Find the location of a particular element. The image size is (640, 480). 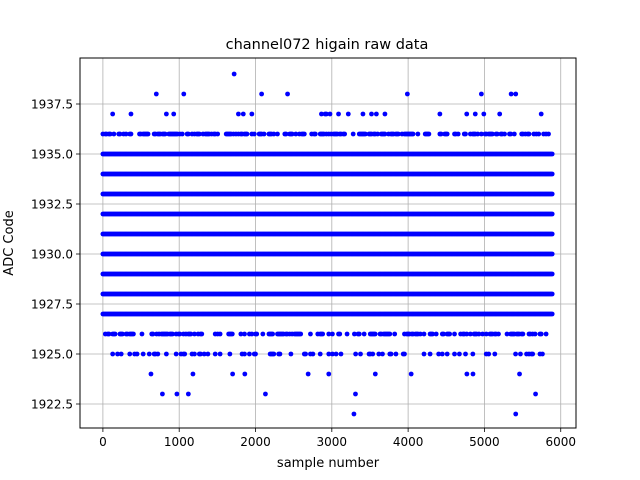

y-tick-label: 1925.0 is located at coordinates (52, 355).